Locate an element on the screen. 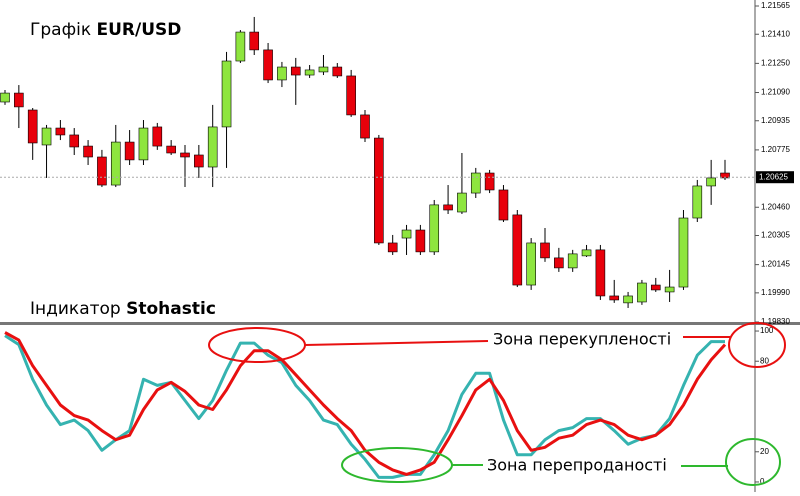  title-bold: Stohastic is located at coordinates (171, 309).